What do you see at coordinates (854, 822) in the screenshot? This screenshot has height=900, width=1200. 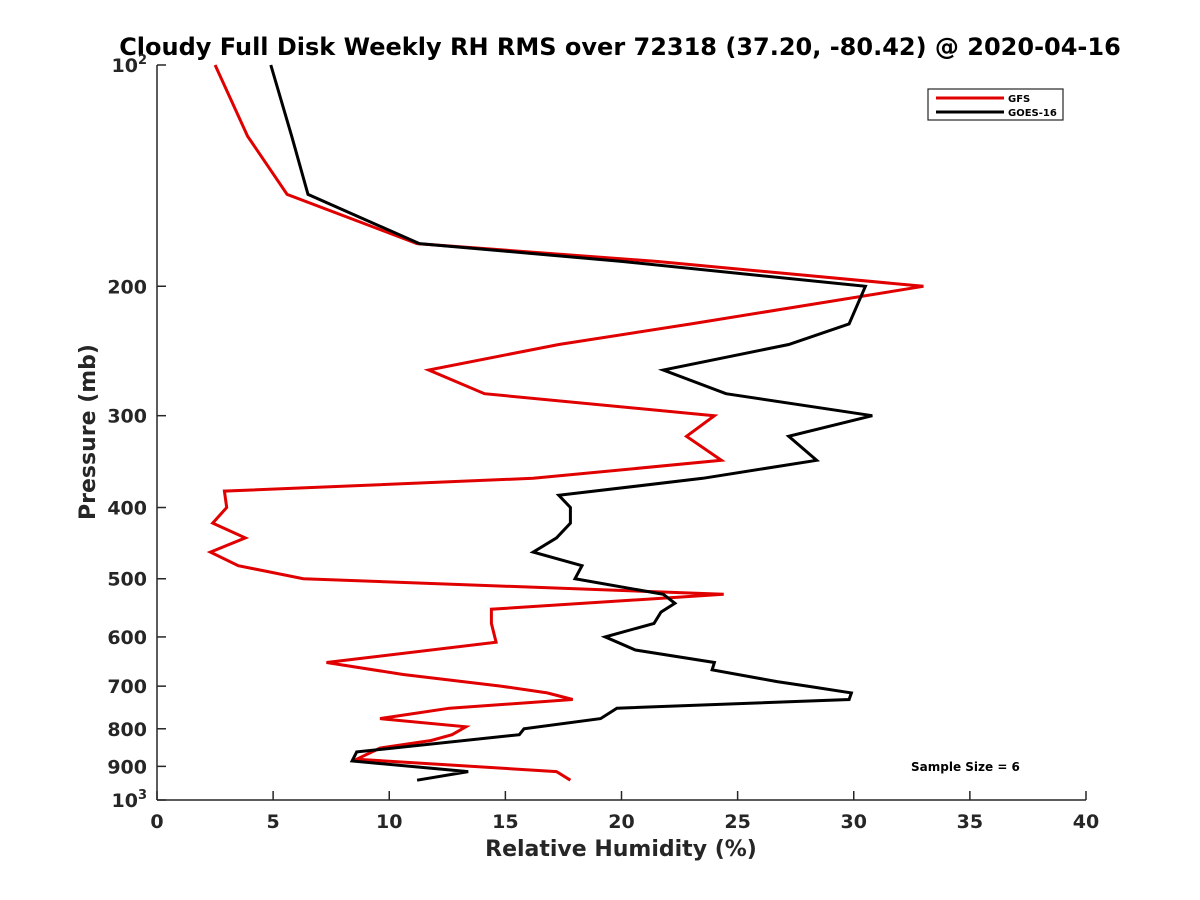 I see `x-tick-label: 30` at bounding box center [854, 822].